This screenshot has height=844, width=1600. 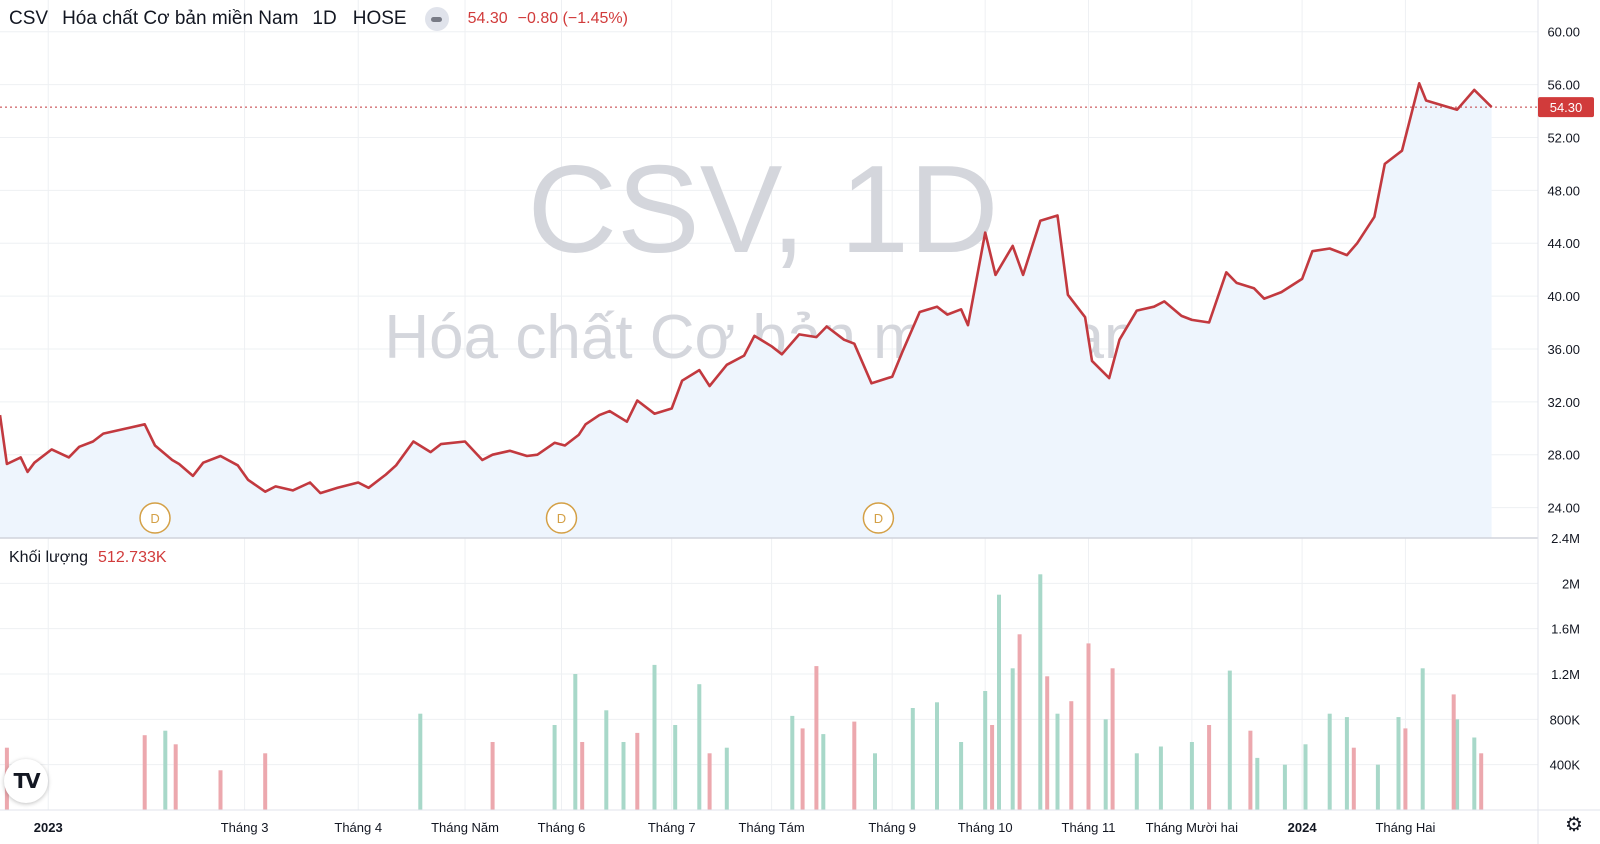 I want to click on last-price-tag-label: 54.30, so click(x=1566, y=107).